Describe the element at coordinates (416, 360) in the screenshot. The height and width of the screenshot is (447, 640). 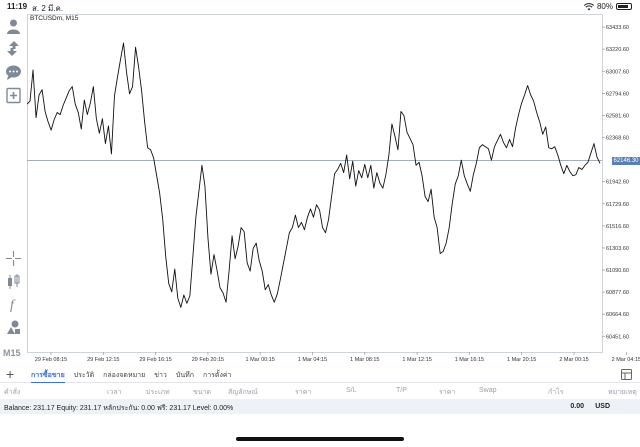
I see `x-tick-label: 1 Mar 12:15` at that location.